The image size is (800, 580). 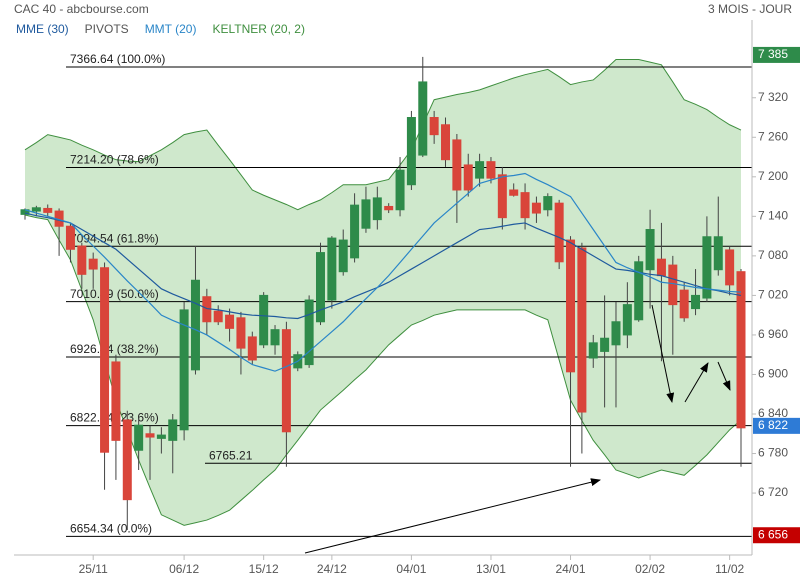 What do you see at coordinates (42, 29) in the screenshot?
I see `legend-entry: MME (30)` at bounding box center [42, 29].